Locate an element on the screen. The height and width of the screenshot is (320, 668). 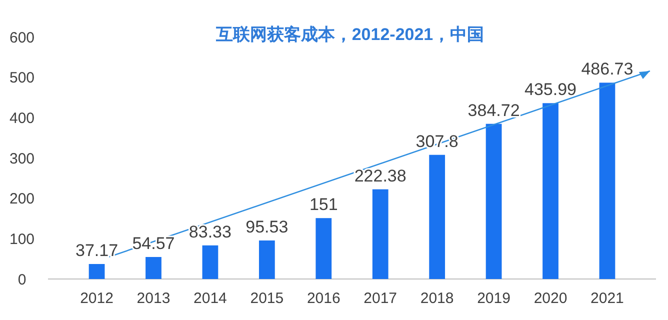
x-tick-label: 2013 is located at coordinates (153, 298).